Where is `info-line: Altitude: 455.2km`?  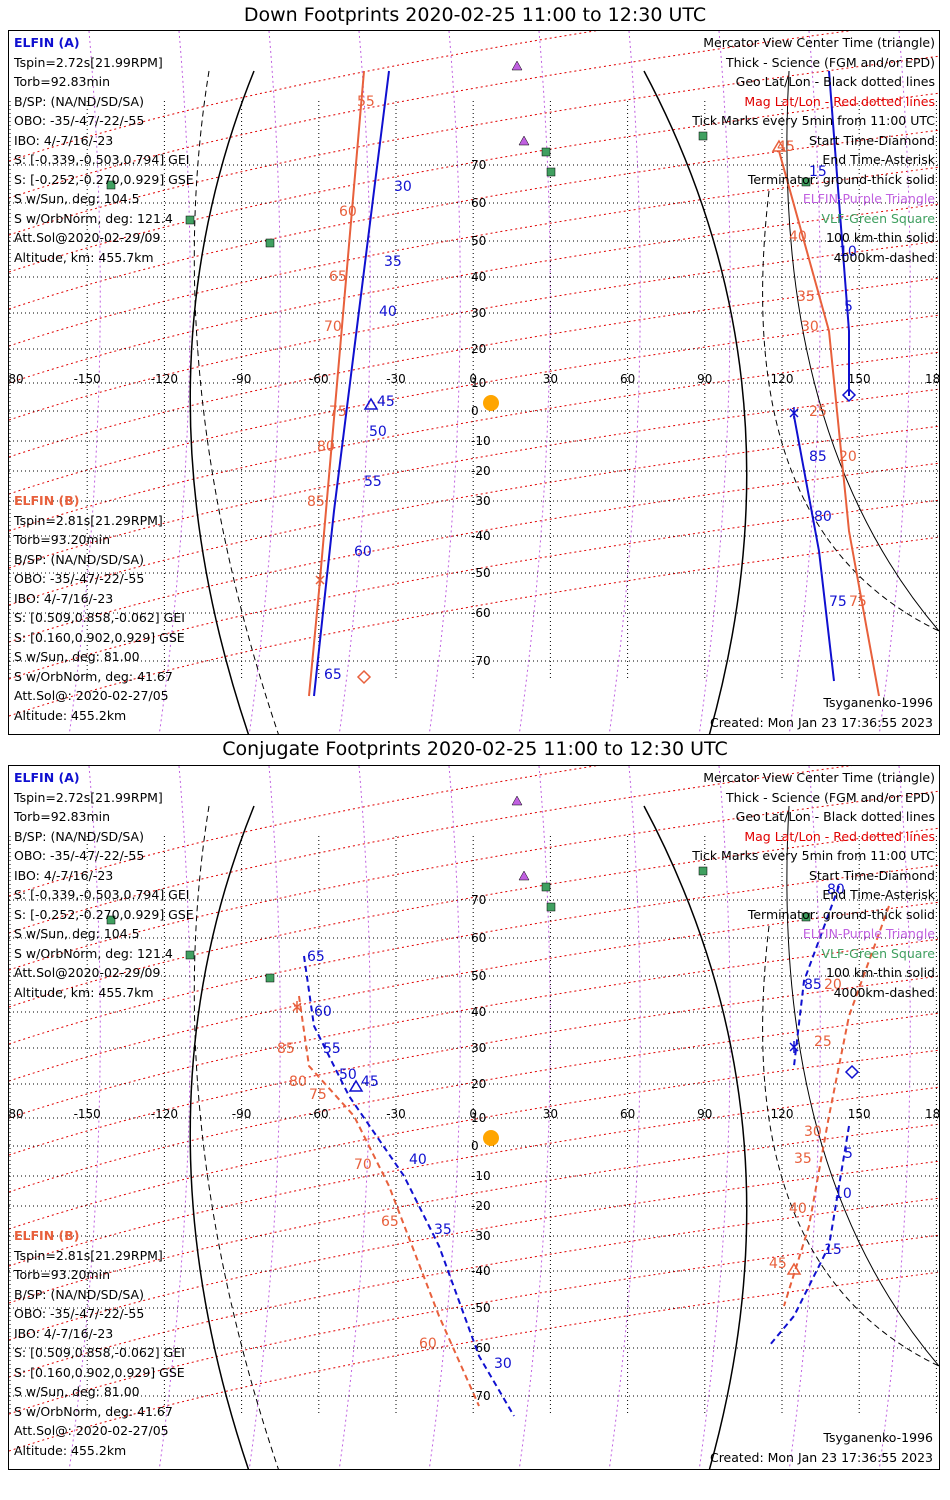
info-line: Altitude: 455.2km is located at coordinates (70, 1450).